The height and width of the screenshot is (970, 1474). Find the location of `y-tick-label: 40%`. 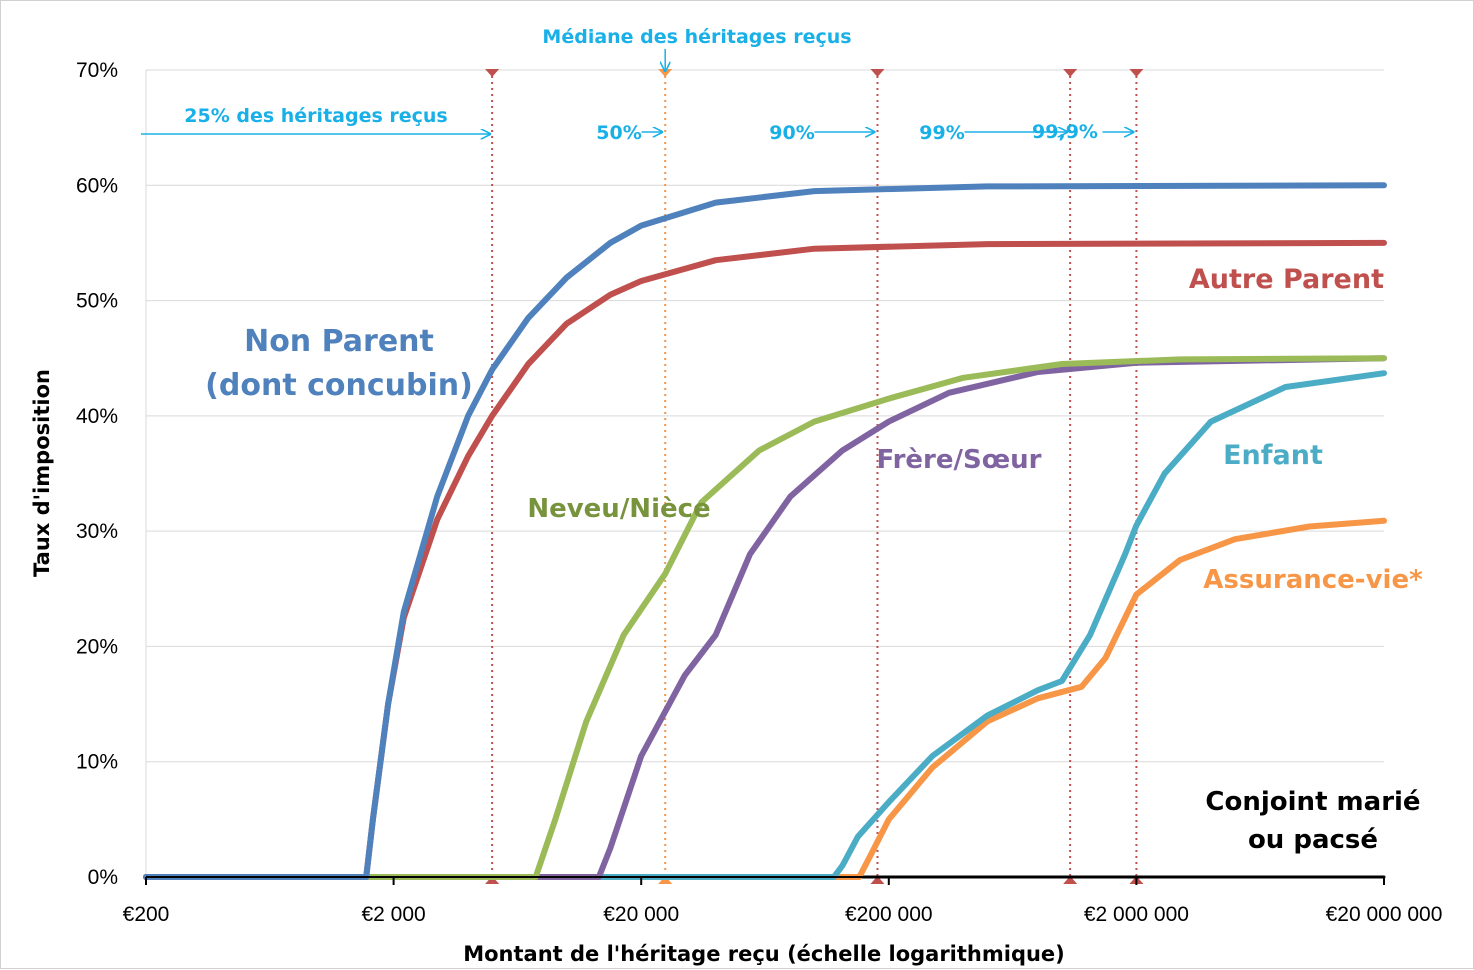

y-tick-label: 40% is located at coordinates (97, 416).